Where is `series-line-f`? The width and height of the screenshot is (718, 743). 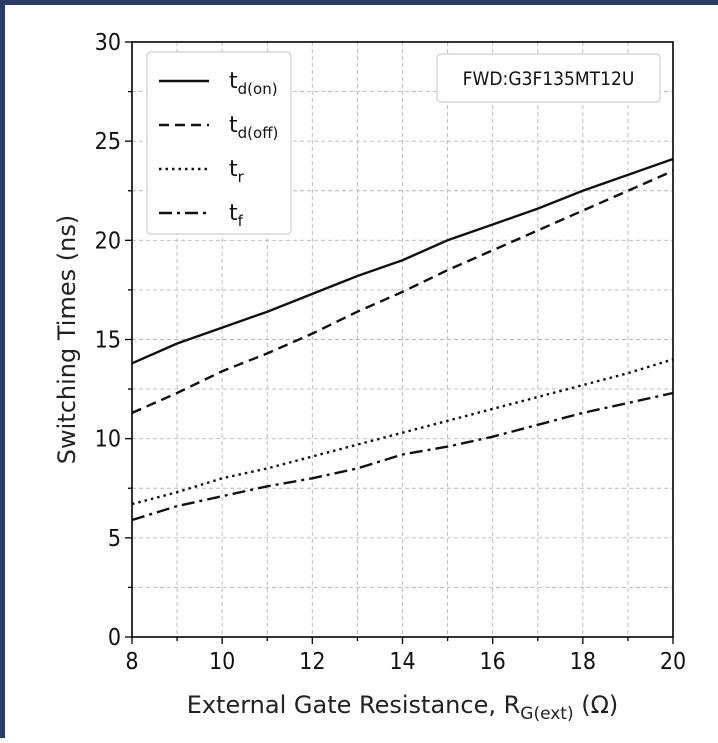
series-line-f is located at coordinates (402, 456).